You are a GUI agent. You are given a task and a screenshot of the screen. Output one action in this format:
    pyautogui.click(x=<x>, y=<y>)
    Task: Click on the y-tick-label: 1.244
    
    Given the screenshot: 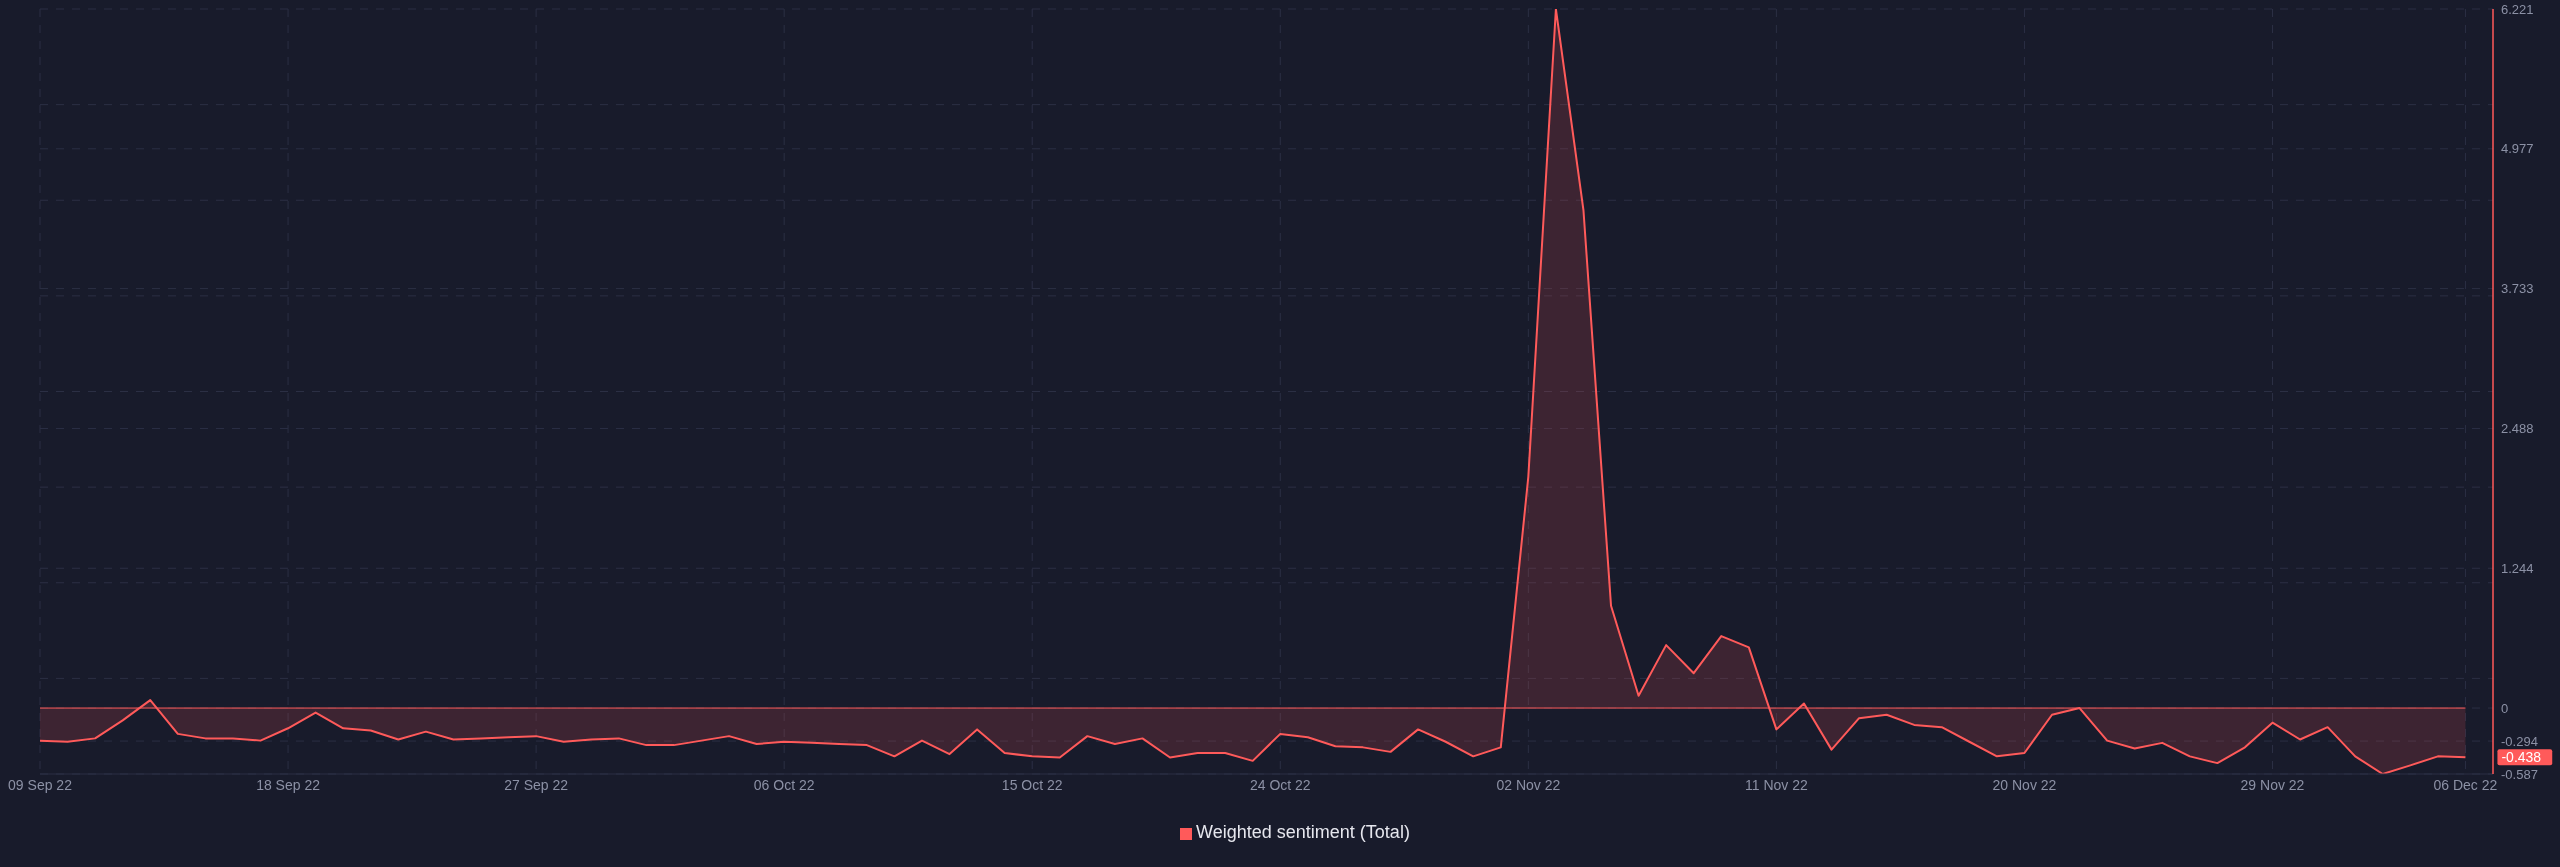 What is the action you would take?
    pyautogui.click(x=2517, y=568)
    